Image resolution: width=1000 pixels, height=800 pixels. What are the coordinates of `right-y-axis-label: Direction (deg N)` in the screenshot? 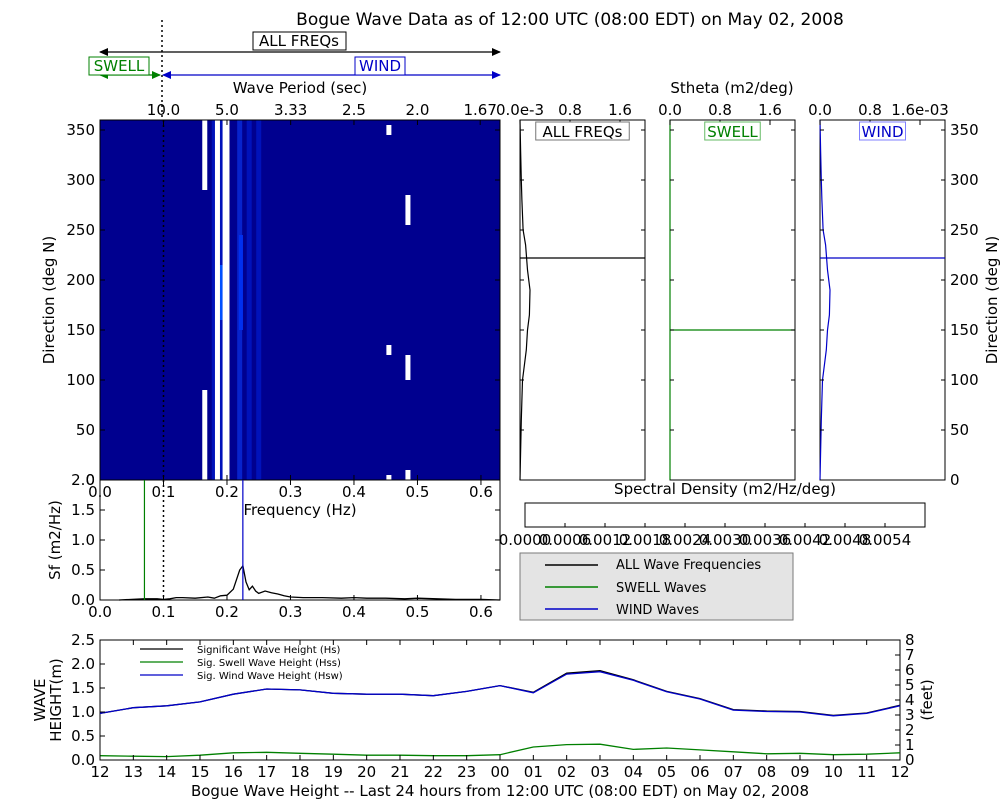 It's located at (991, 300).